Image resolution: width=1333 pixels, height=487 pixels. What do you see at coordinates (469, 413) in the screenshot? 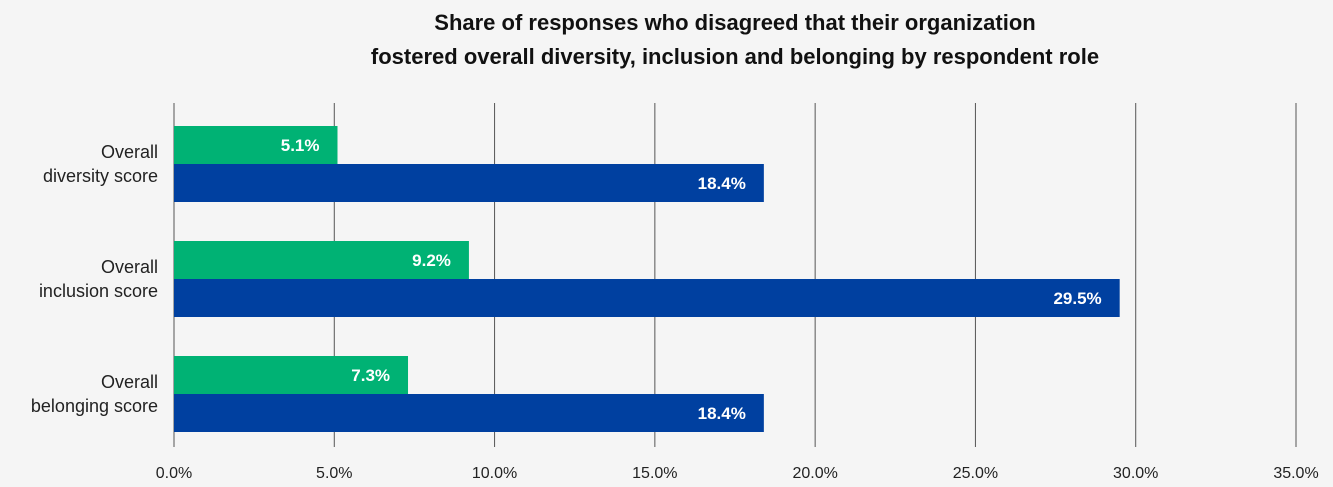
I see `bar-s1-c2` at bounding box center [469, 413].